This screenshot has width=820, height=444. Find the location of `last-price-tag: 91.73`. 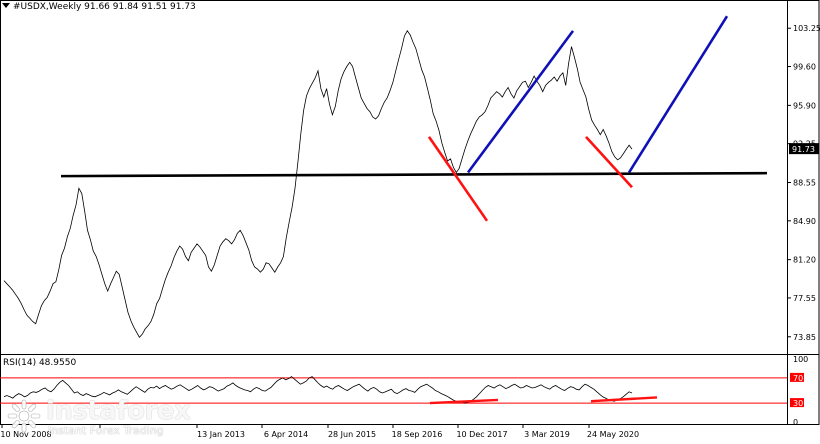

last-price-tag: 91.73 is located at coordinates (803, 149).